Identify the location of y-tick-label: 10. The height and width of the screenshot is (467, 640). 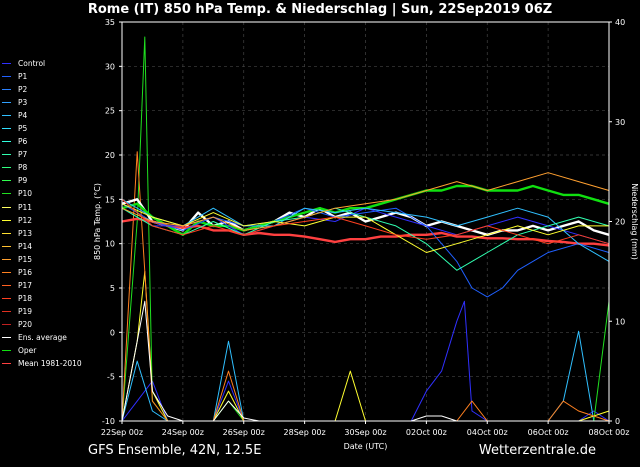
(110, 244).